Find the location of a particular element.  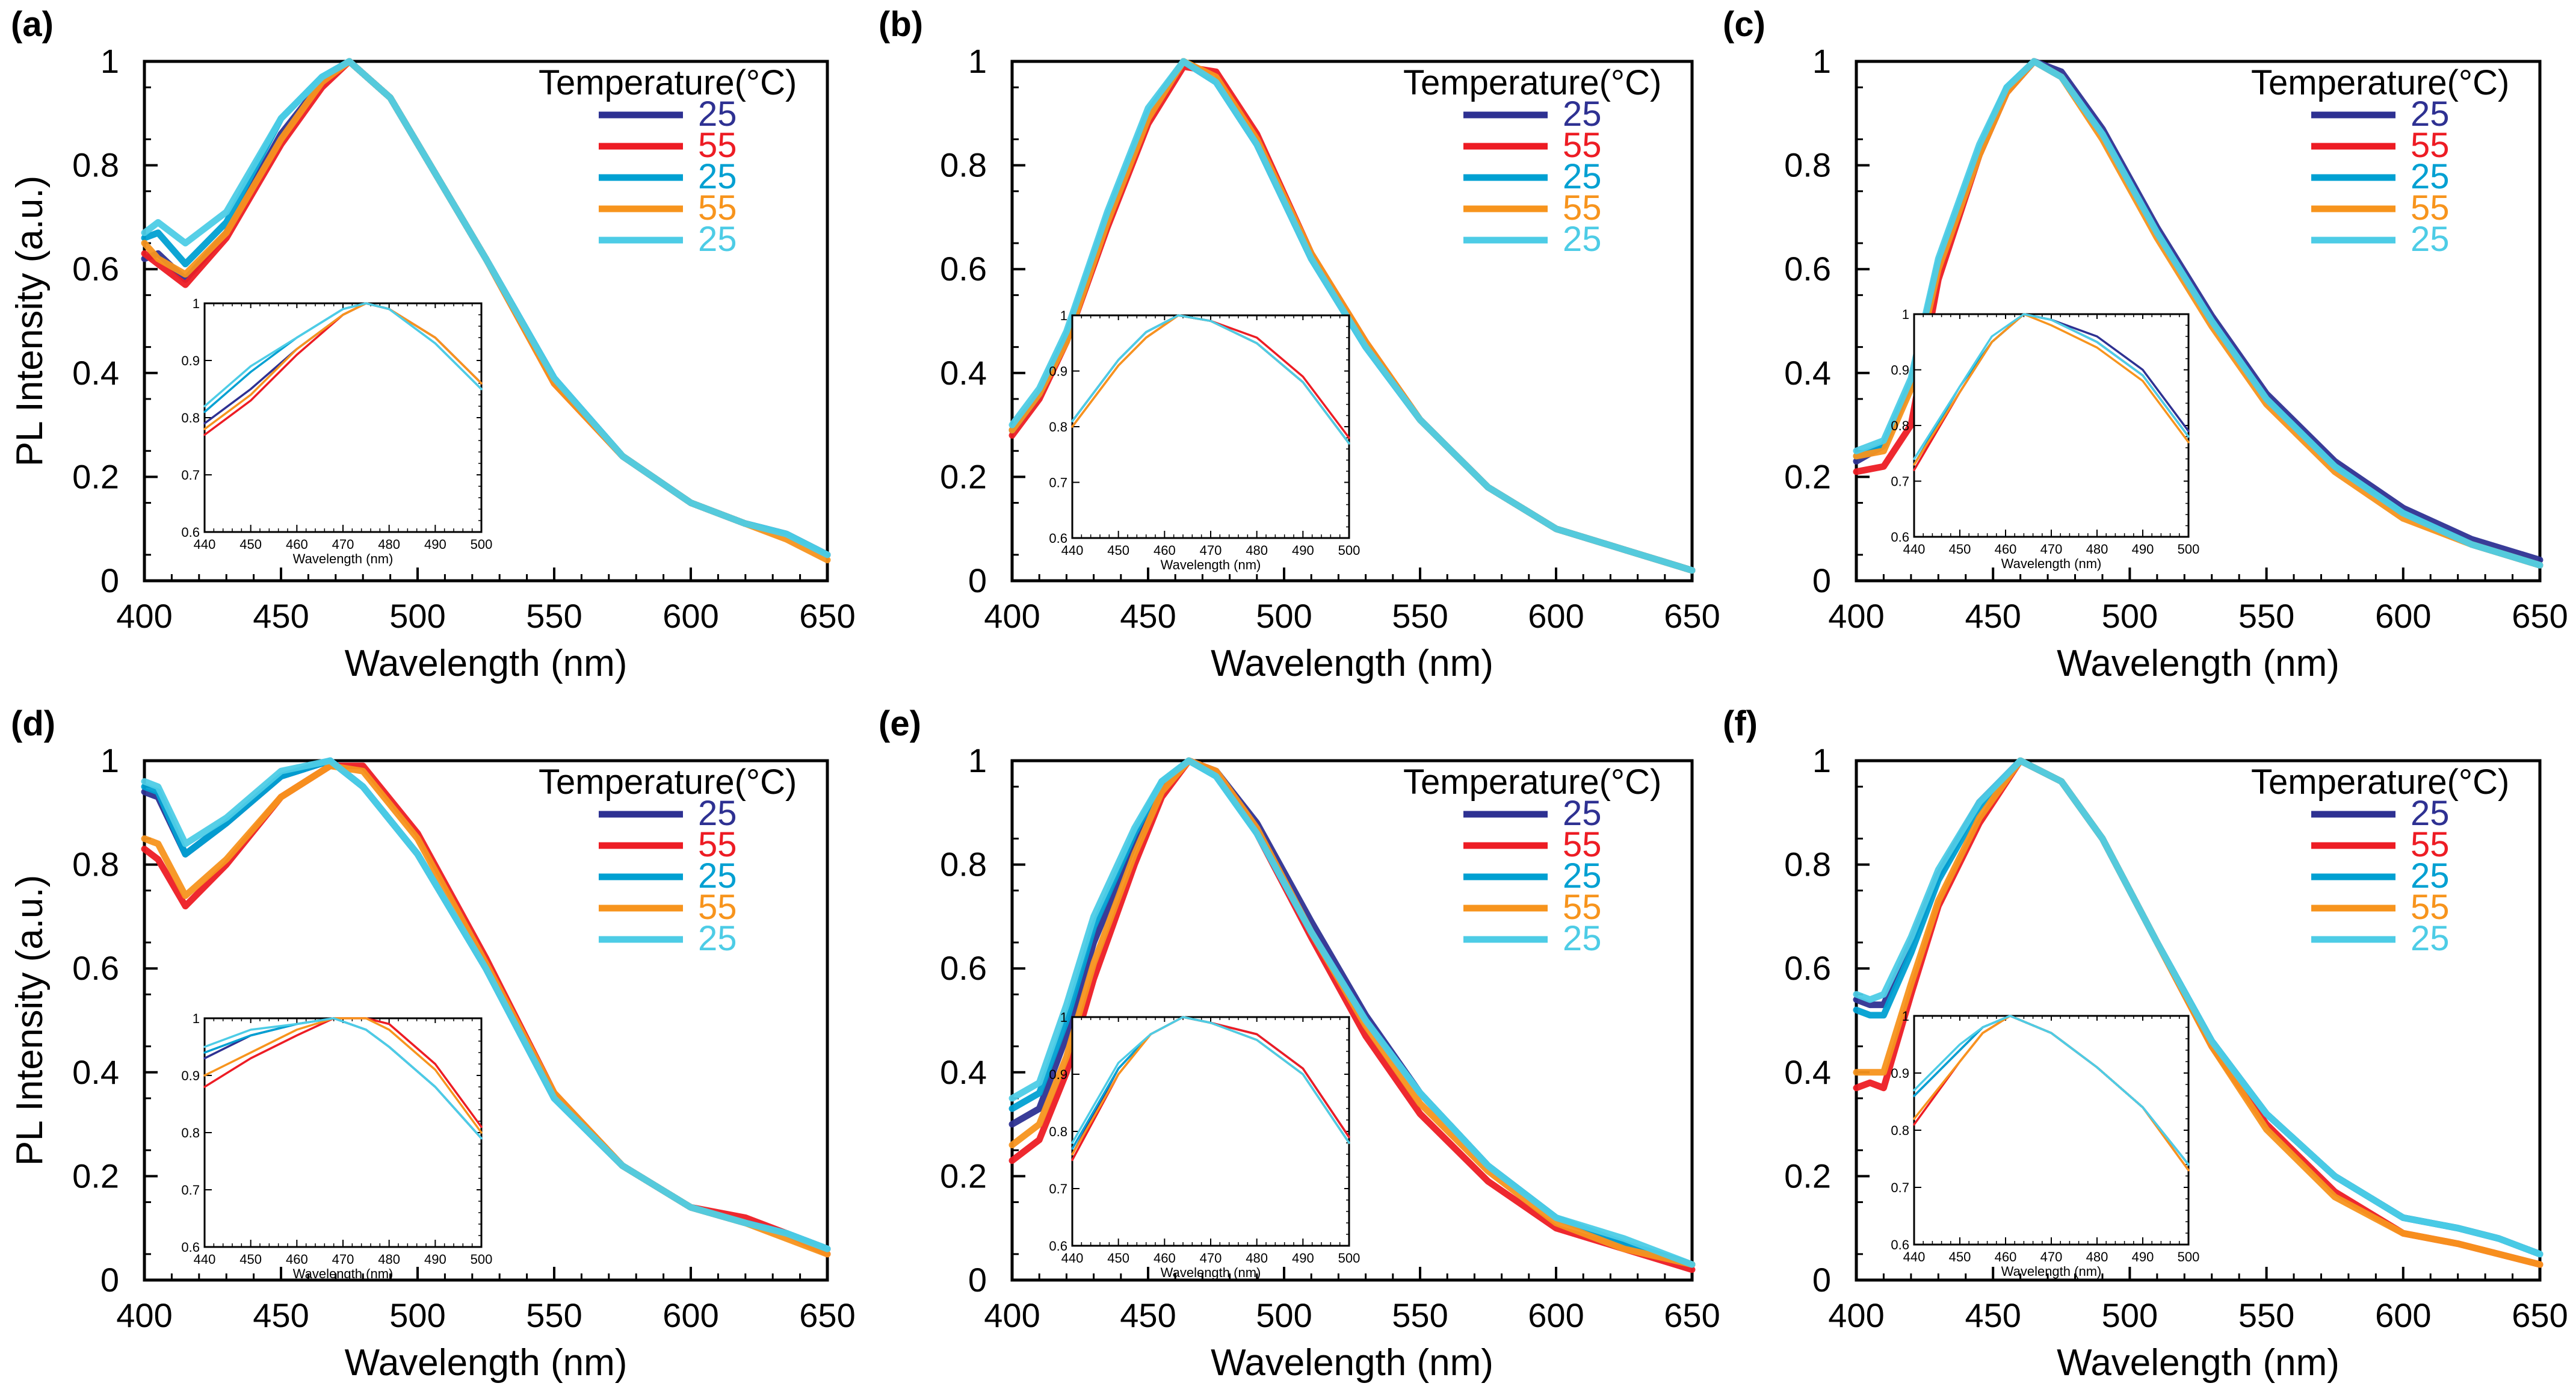

panel-label: (c) is located at coordinates (1744, 24).